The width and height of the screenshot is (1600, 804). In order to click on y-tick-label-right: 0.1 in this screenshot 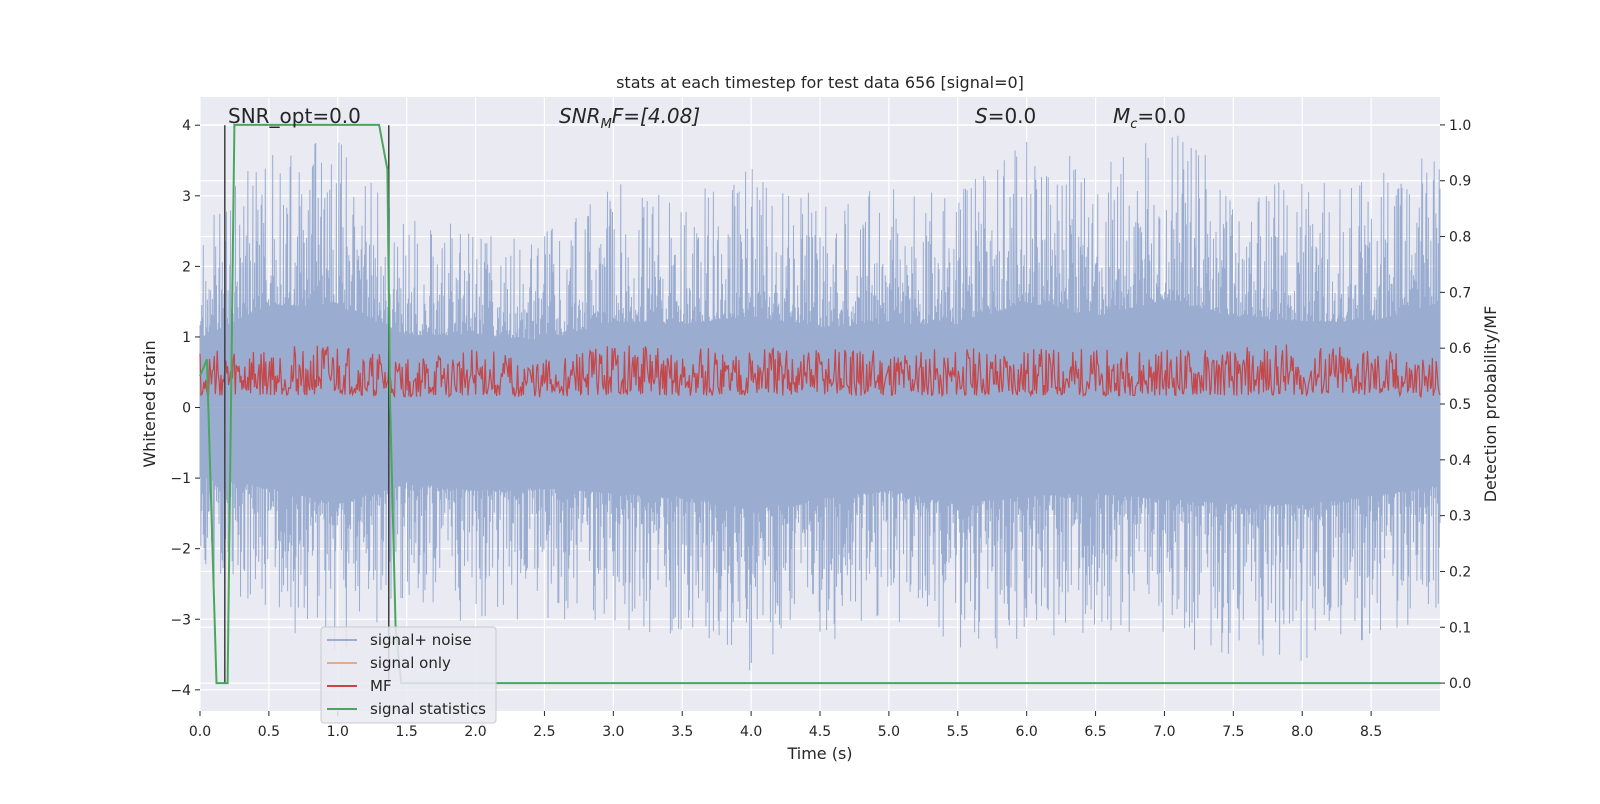, I will do `click(1460, 628)`.